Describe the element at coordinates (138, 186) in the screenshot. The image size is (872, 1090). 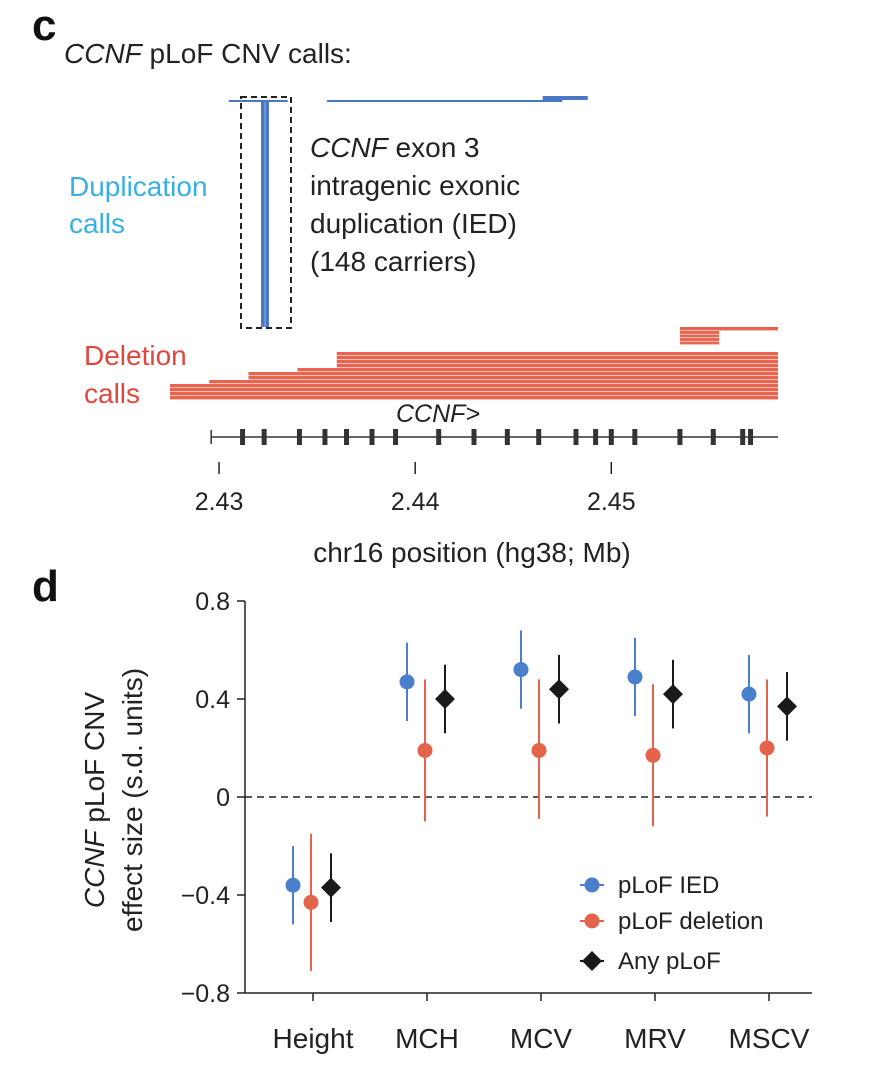
I see `duplication-label-1: Duplication` at that location.